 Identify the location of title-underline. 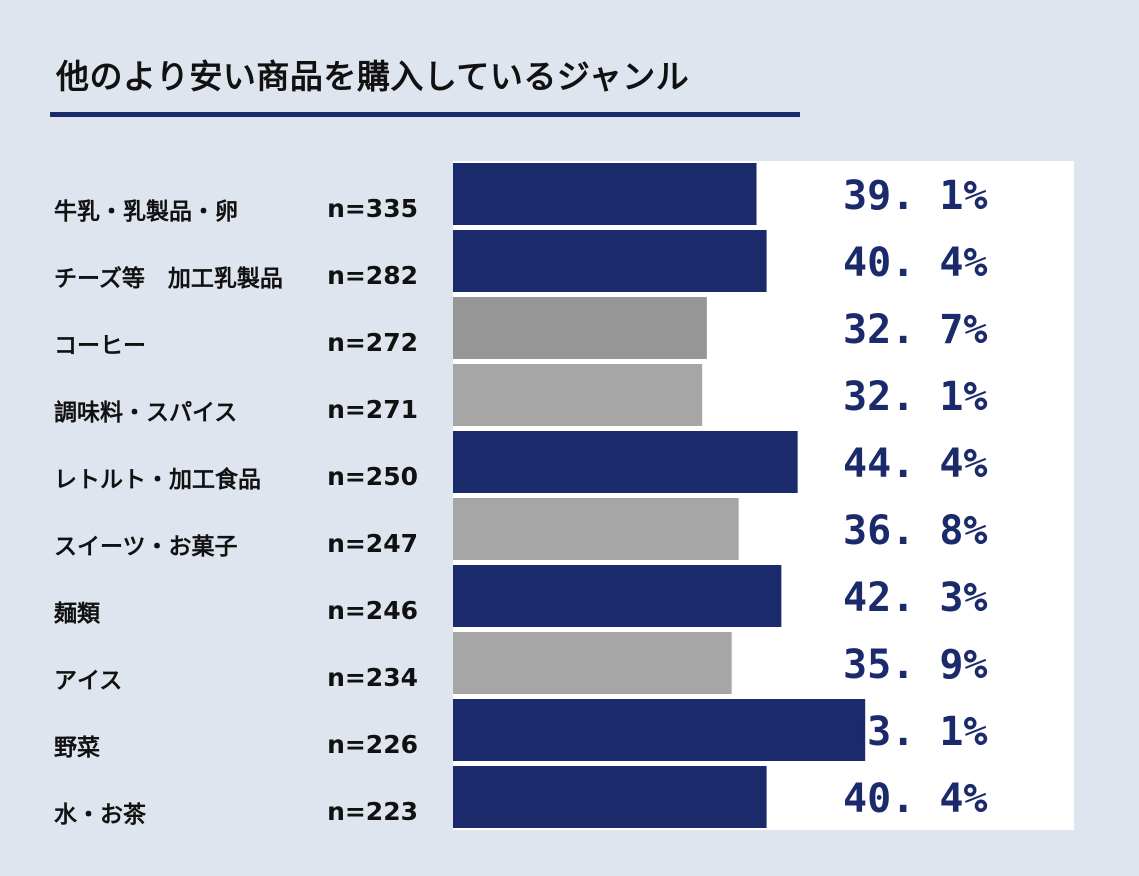
(425, 114).